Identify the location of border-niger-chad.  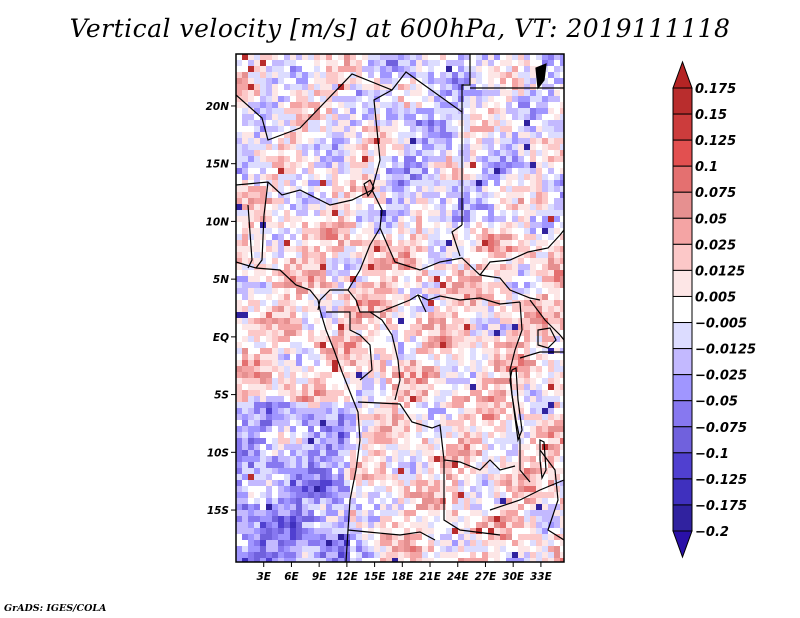
(382, 140).